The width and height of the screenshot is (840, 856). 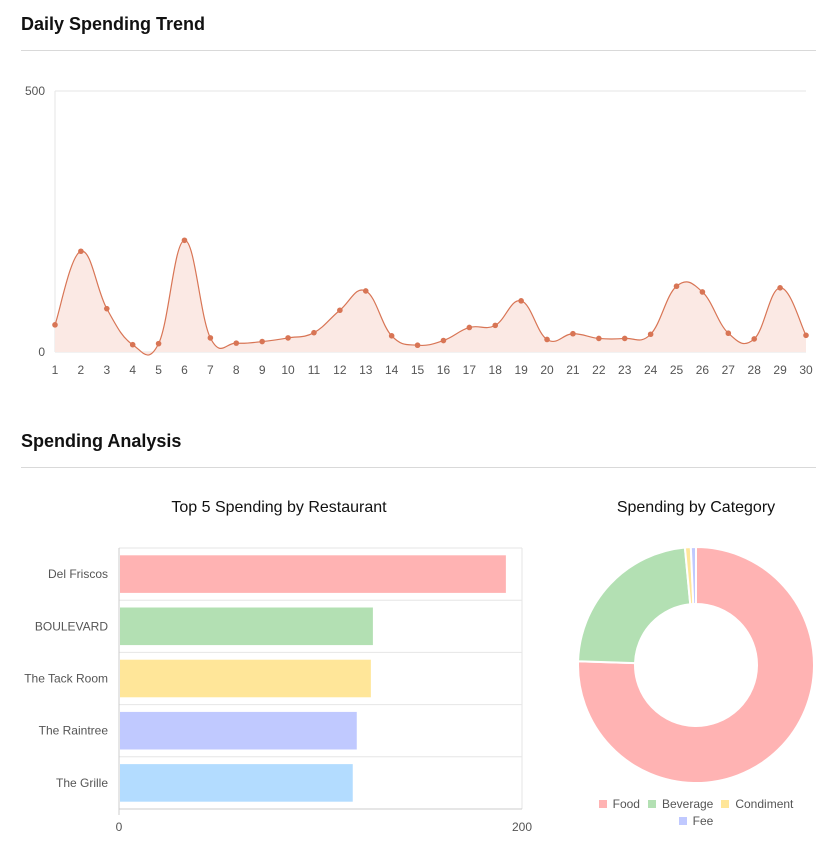 I want to click on category-label: Del Friscos, so click(x=78, y=574).